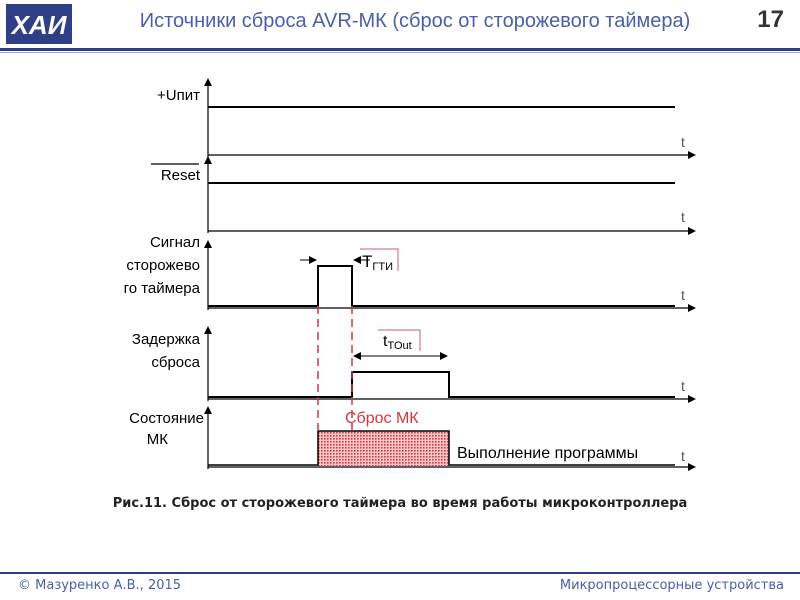 Image resolution: width=800 pixels, height=600 pixels. Describe the element at coordinates (770, 19) in the screenshot. I see `slide-number: 17` at that location.